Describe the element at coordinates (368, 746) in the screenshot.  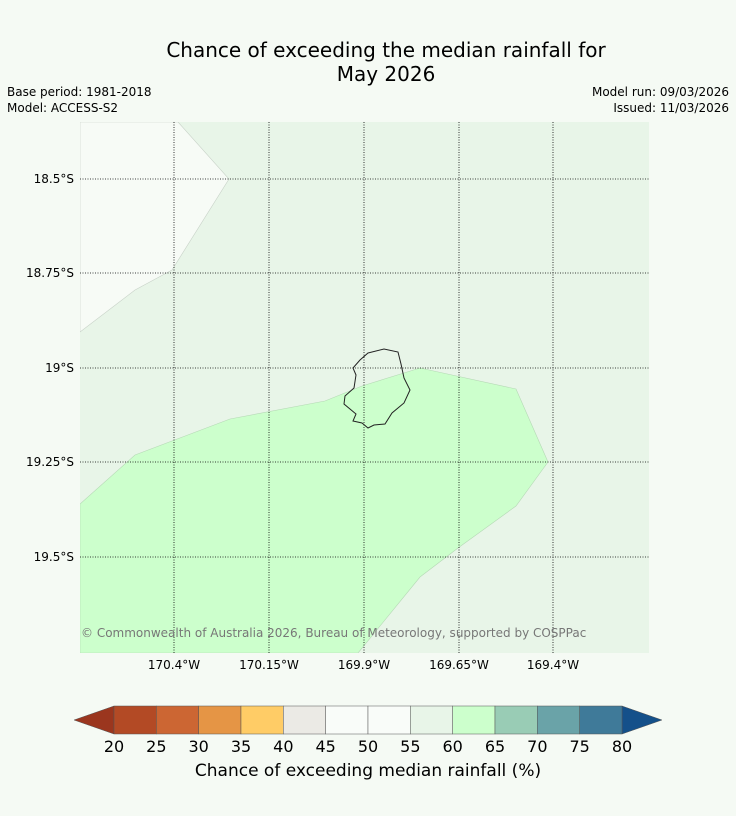
I see `colorbar-tick-label: 50` at that location.